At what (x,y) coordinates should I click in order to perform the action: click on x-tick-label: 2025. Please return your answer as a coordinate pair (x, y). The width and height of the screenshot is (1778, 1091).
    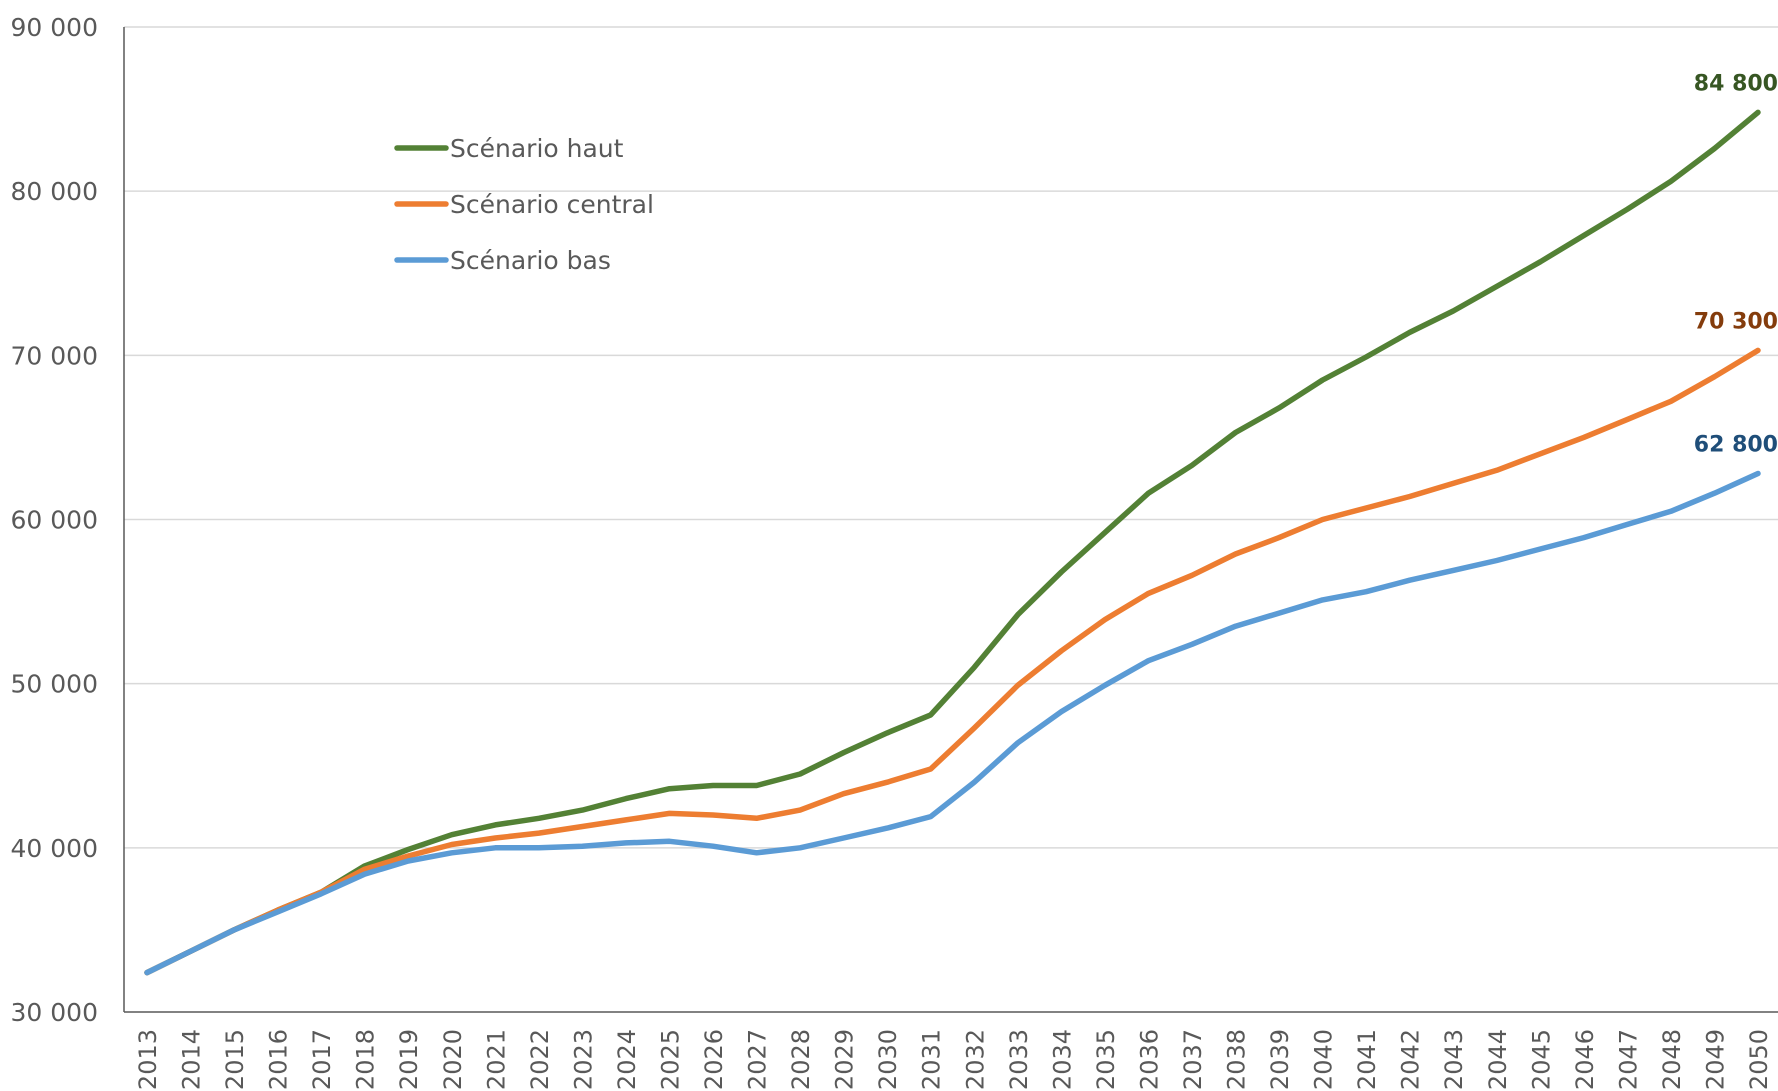
    Looking at the image, I should click on (670, 1059).